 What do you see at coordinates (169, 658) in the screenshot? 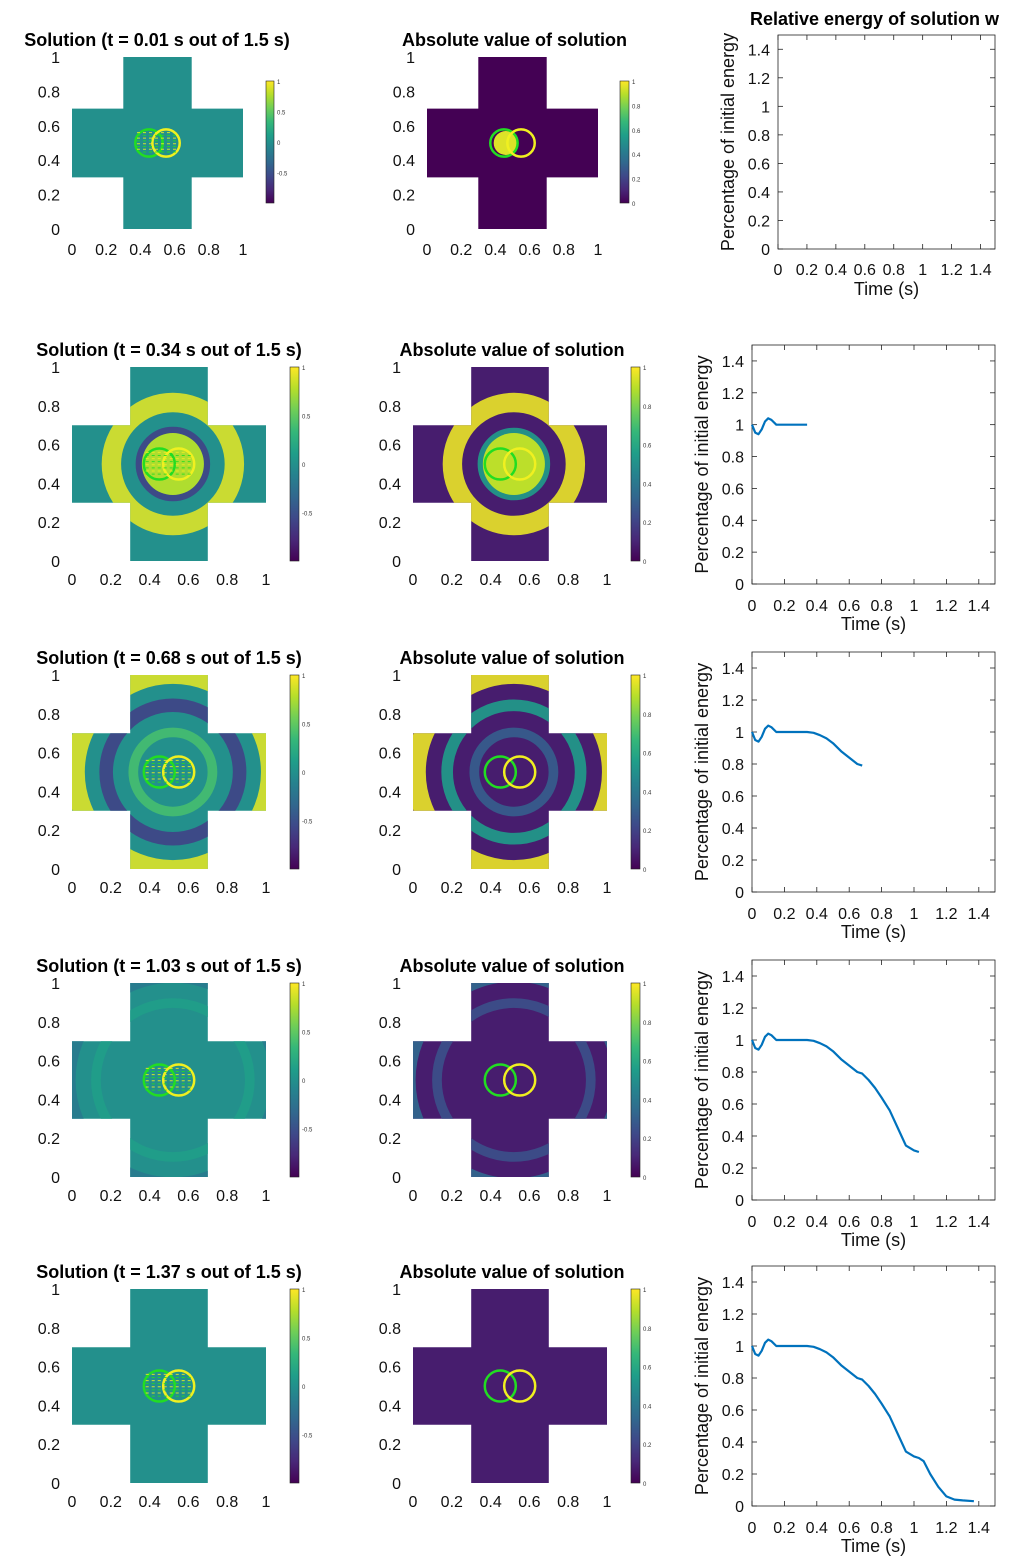
I see `solution-title: Solution (t = 0.68 s out of 1.5 s)` at bounding box center [169, 658].